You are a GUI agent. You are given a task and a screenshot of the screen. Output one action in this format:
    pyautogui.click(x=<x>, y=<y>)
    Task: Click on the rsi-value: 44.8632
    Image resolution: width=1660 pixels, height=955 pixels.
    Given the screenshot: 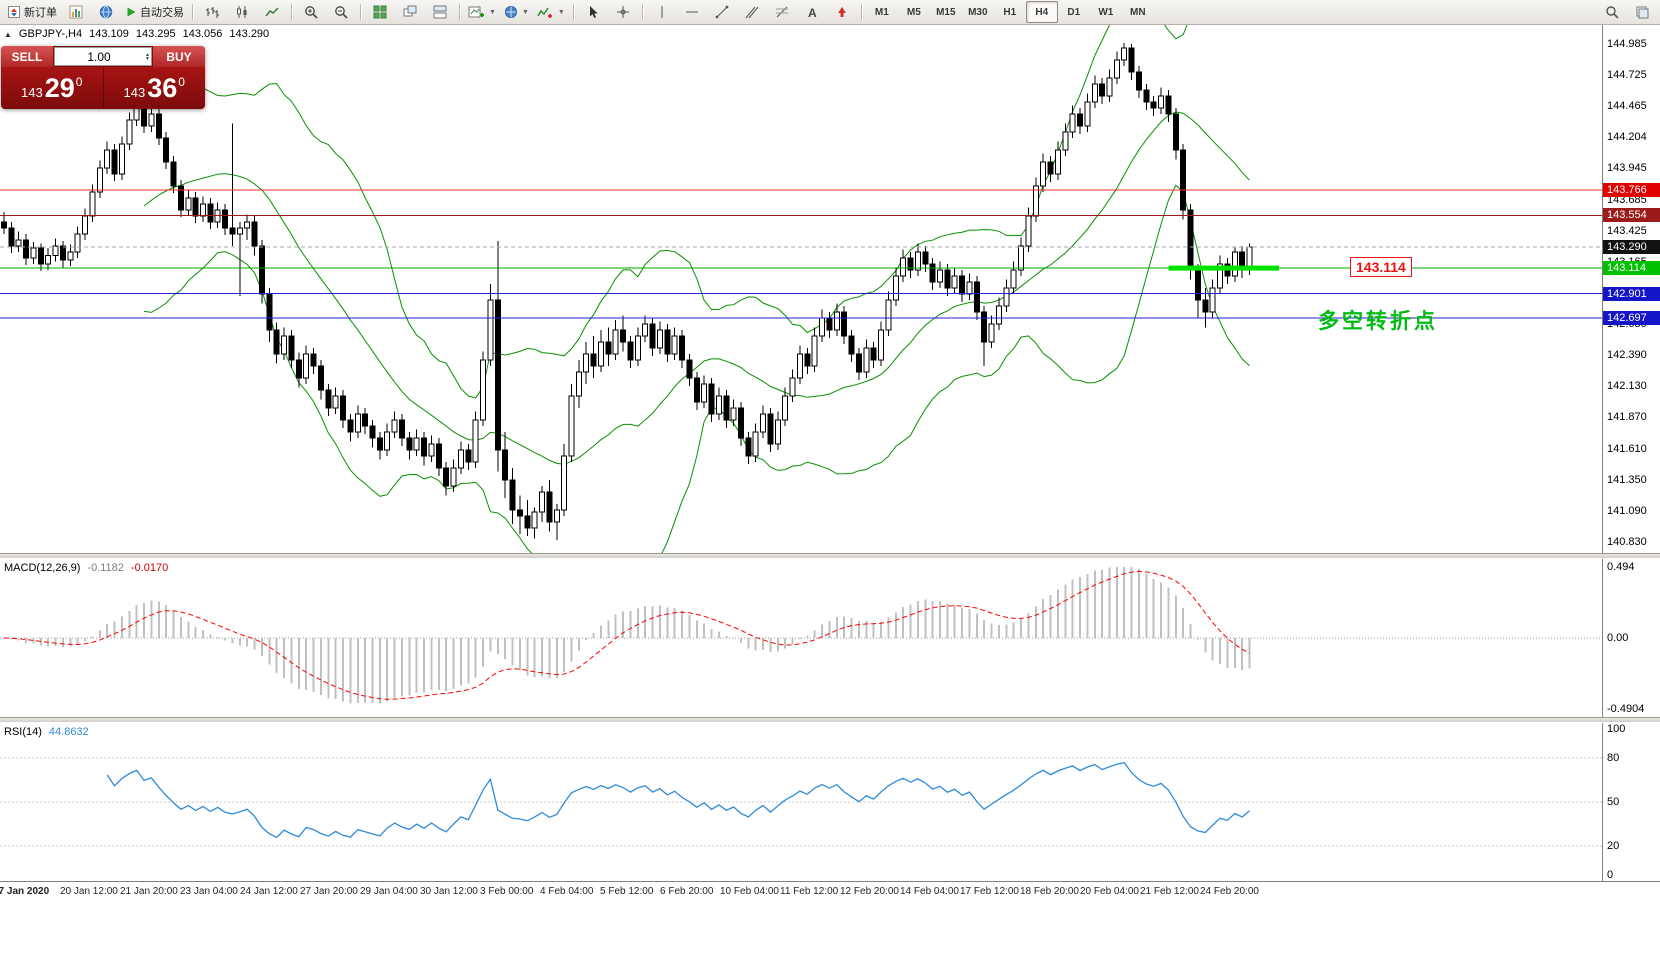 What is the action you would take?
    pyautogui.click(x=68, y=732)
    